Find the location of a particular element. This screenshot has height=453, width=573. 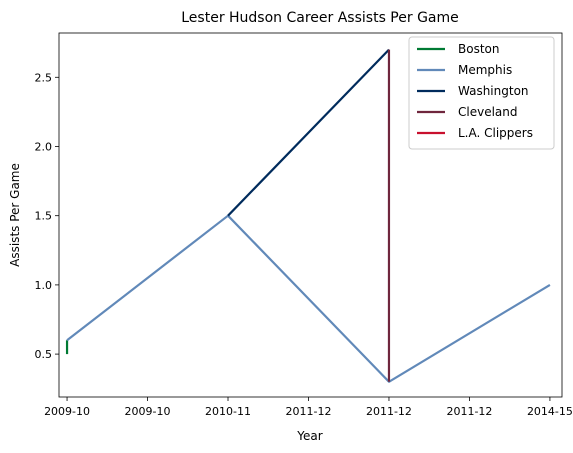

legend-label-boston: Boston is located at coordinates (478, 49).